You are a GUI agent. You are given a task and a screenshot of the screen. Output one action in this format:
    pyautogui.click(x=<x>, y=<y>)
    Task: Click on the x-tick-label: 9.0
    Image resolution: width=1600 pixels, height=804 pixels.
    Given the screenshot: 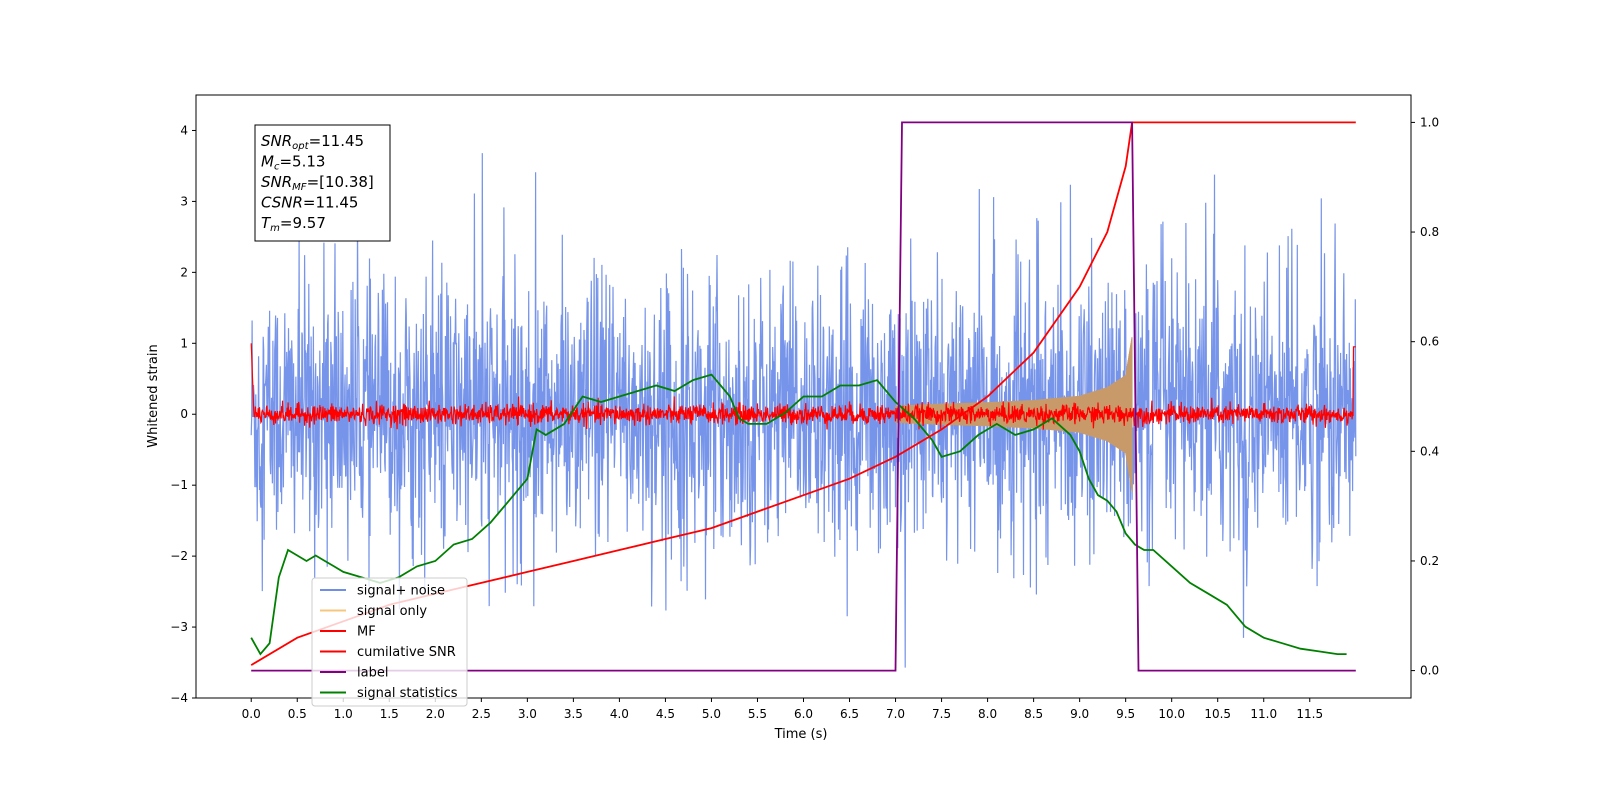 What is the action you would take?
    pyautogui.click(x=1079, y=714)
    